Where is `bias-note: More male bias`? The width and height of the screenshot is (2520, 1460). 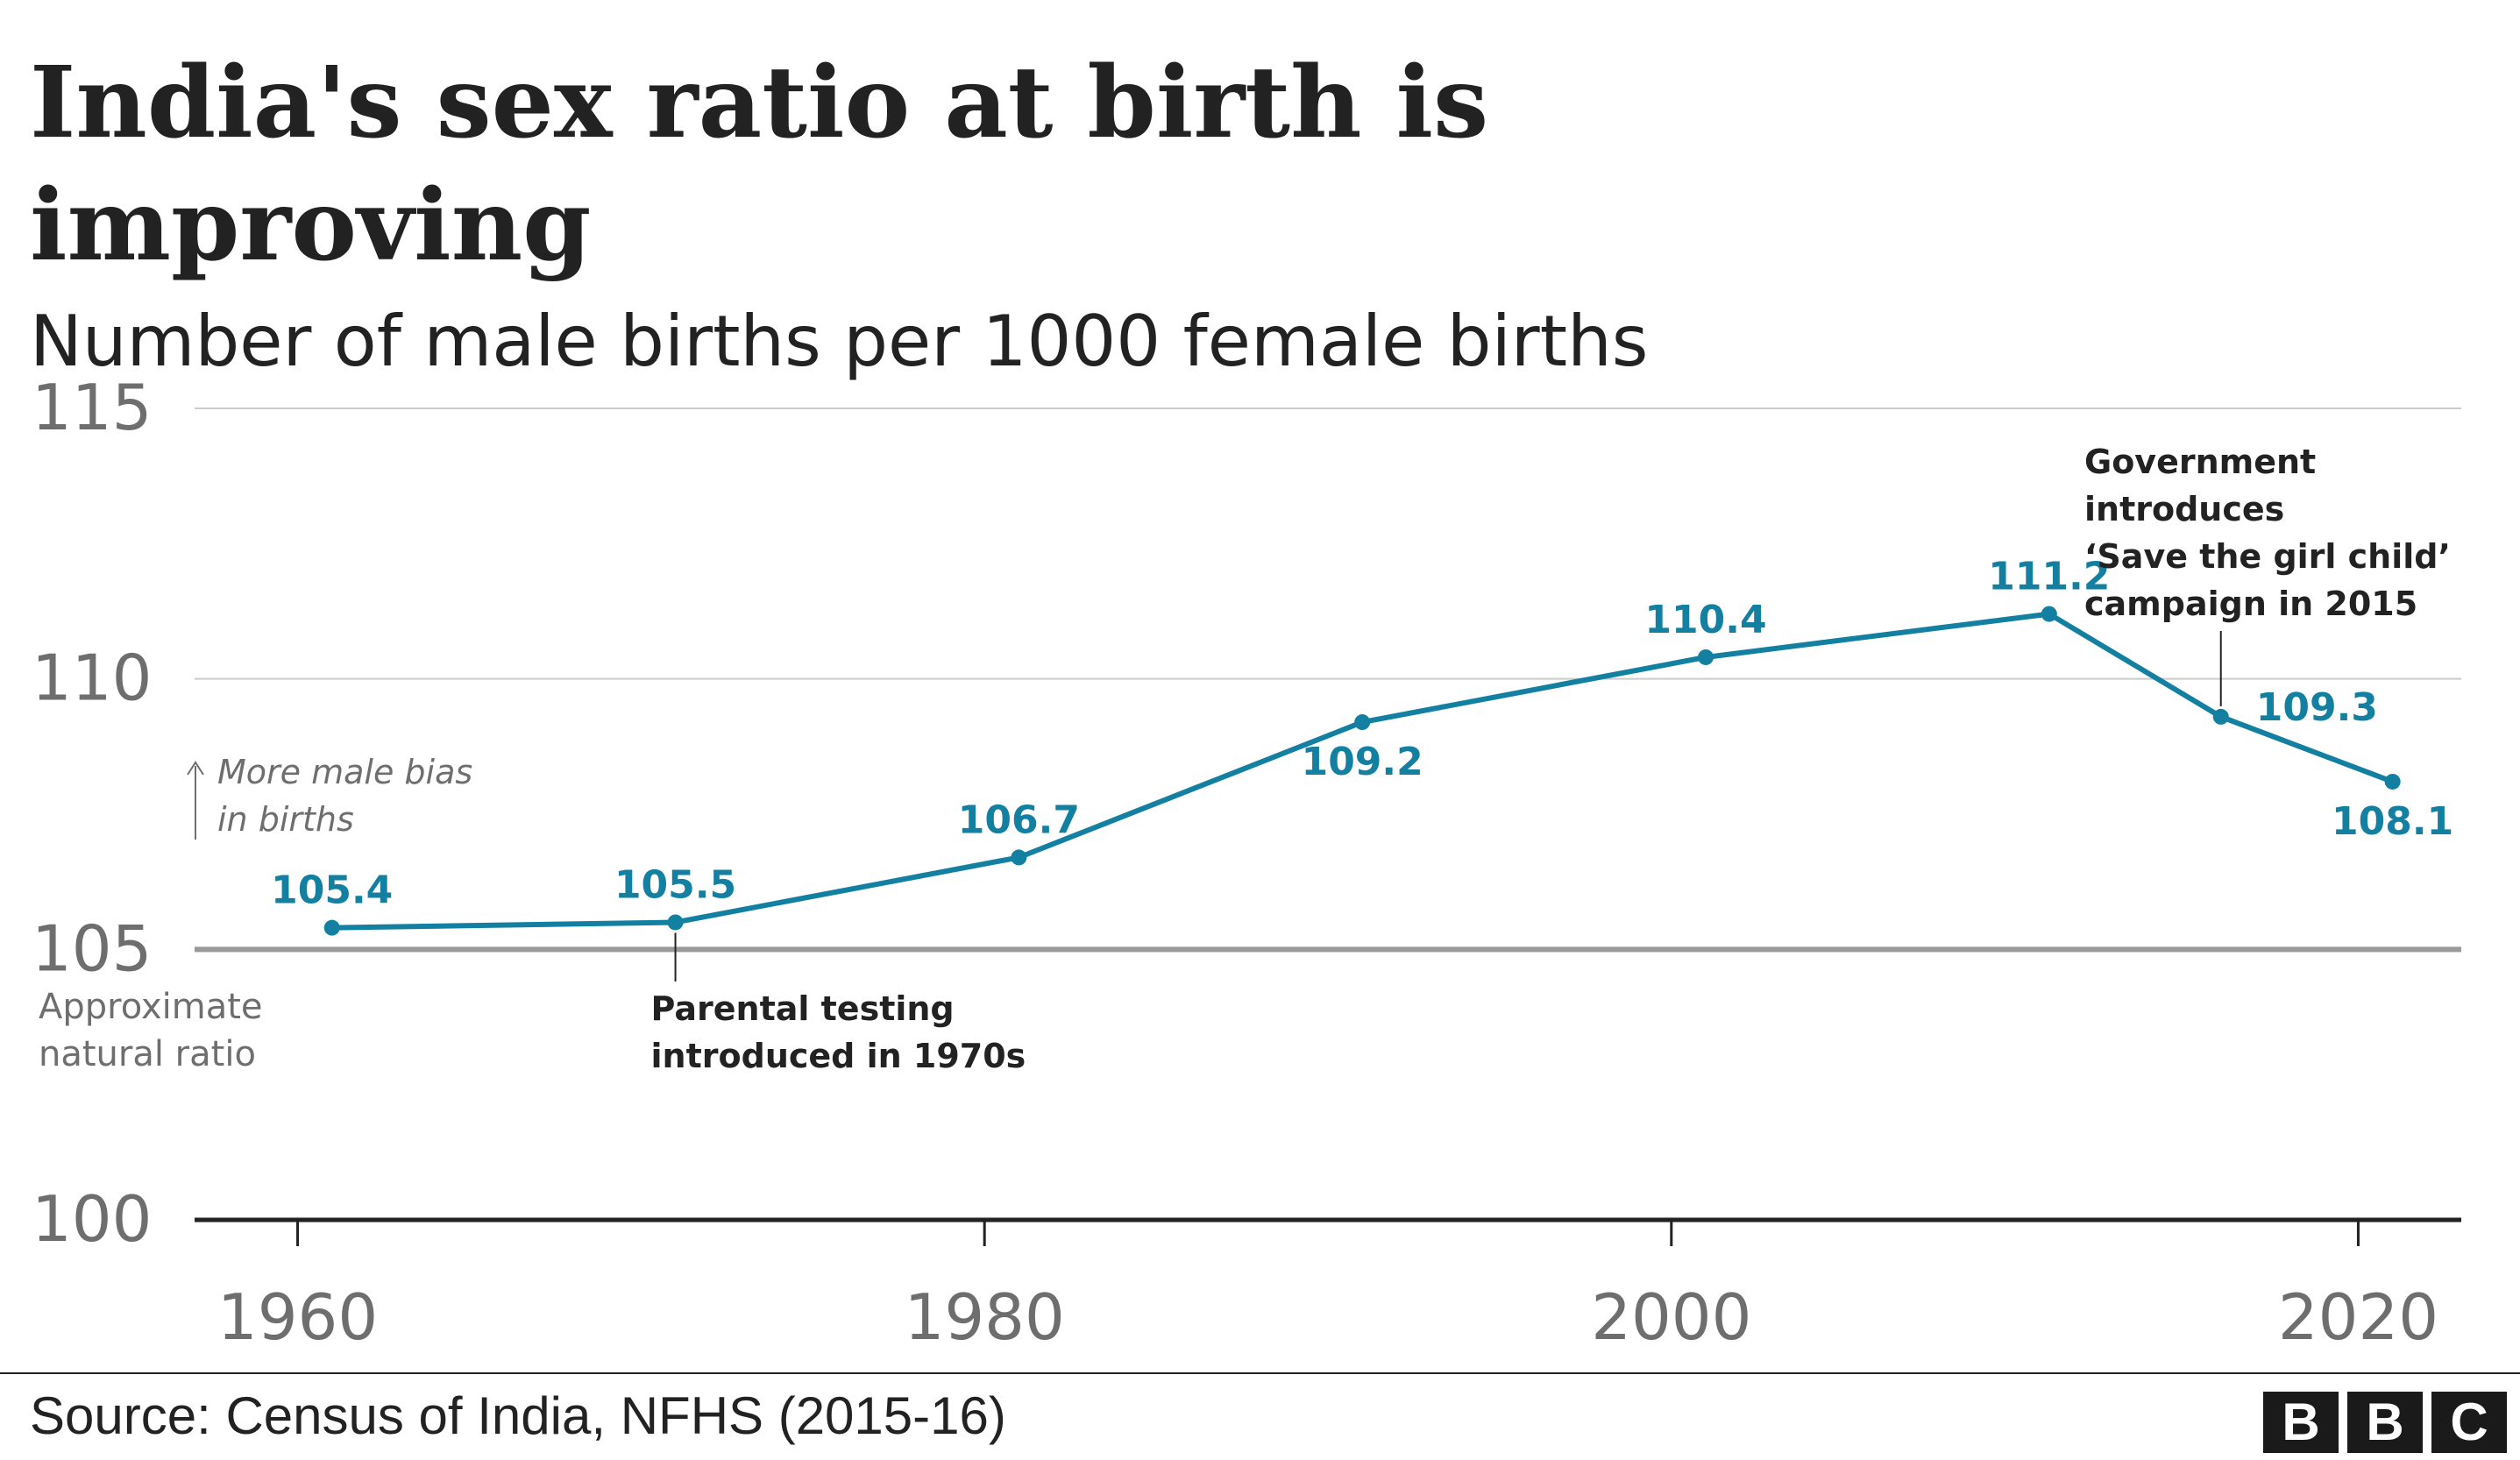
bias-note: More male bias is located at coordinates (344, 772).